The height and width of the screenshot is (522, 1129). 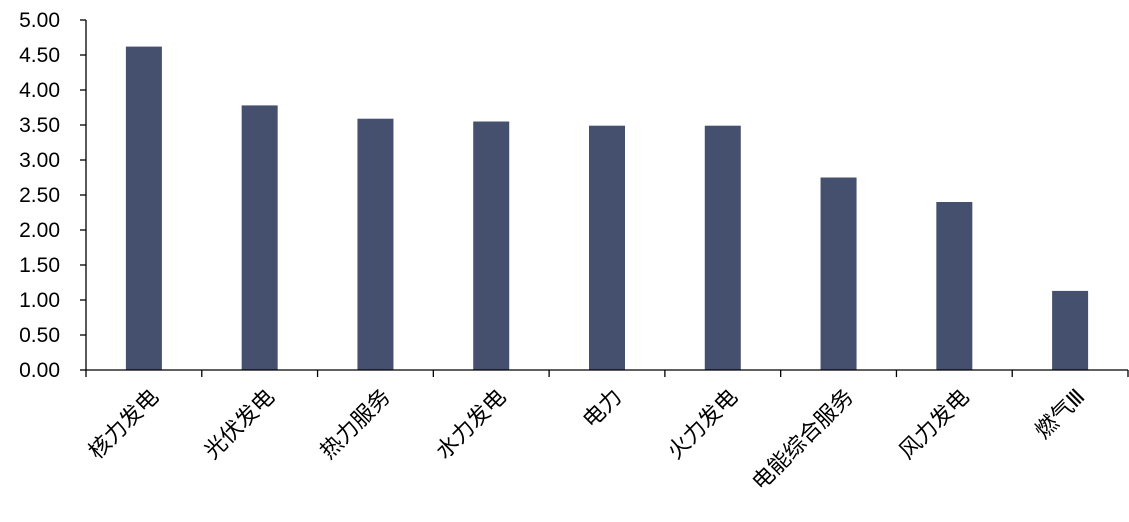 I want to click on x-tick-label: 电力, so click(x=602, y=408).